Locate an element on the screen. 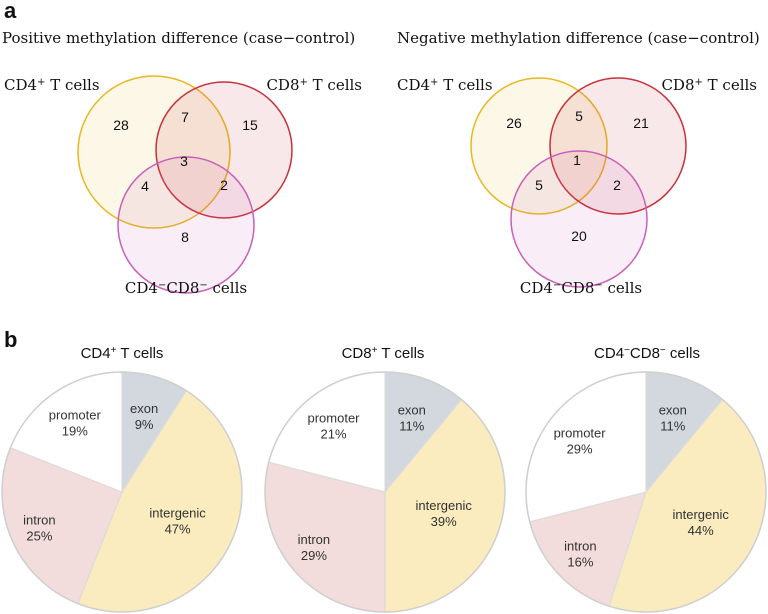  venn-region-count: 20 is located at coordinates (579, 236).